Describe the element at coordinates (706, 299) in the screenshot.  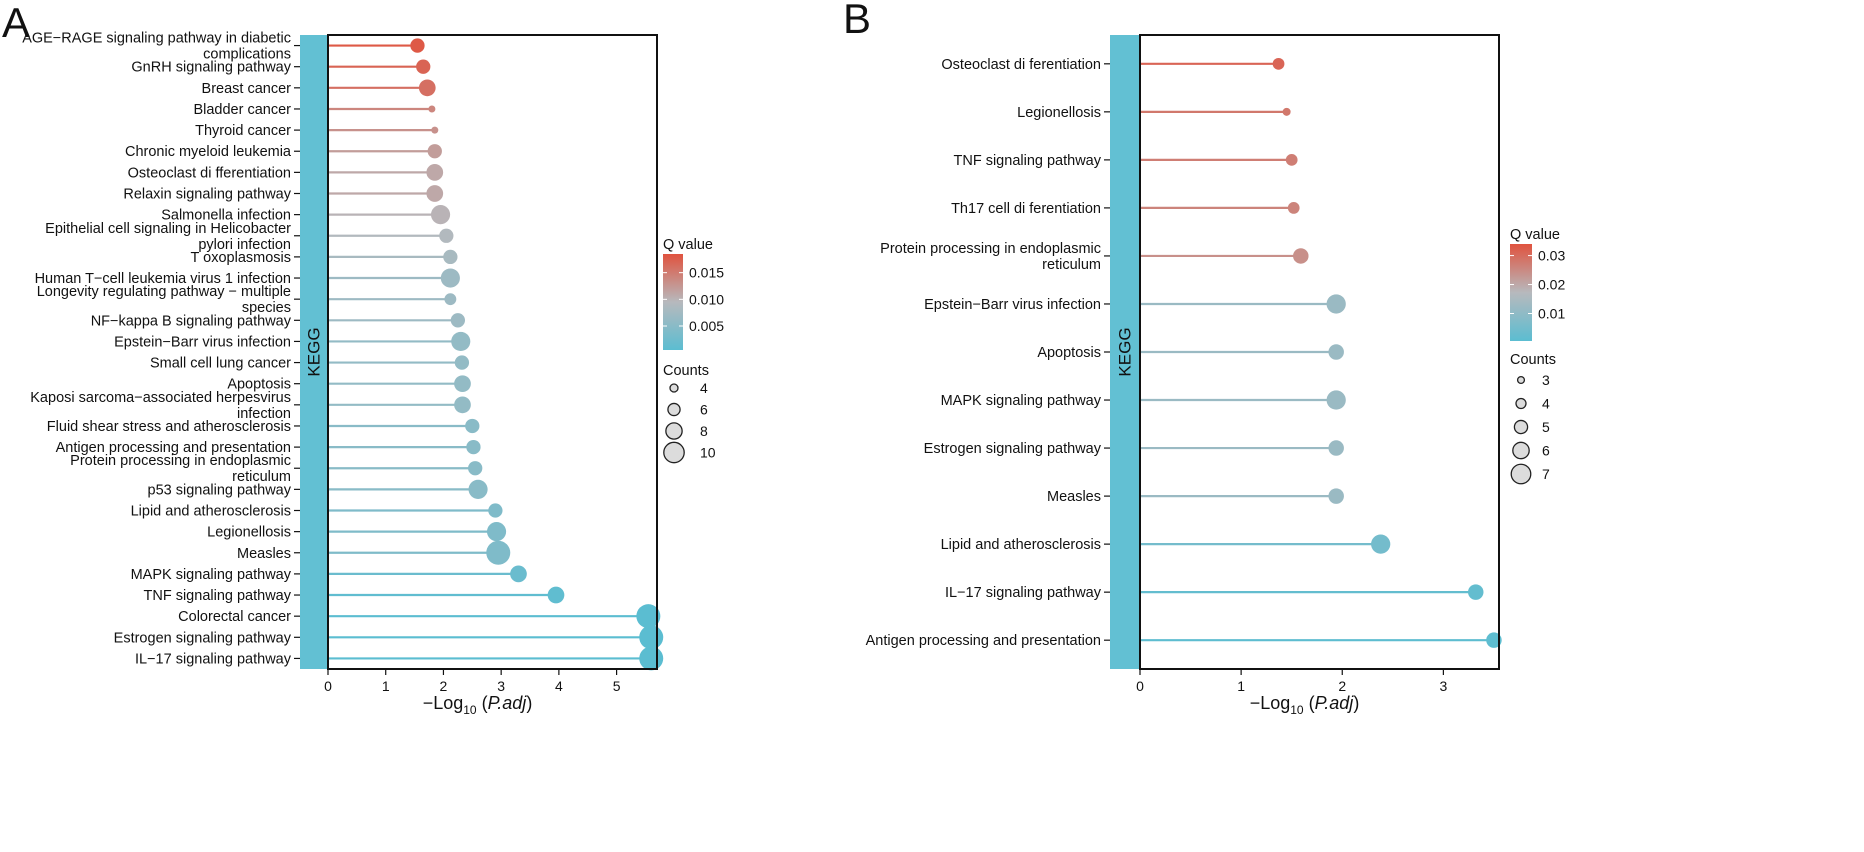
I see `legend-color-label: 0.010` at that location.